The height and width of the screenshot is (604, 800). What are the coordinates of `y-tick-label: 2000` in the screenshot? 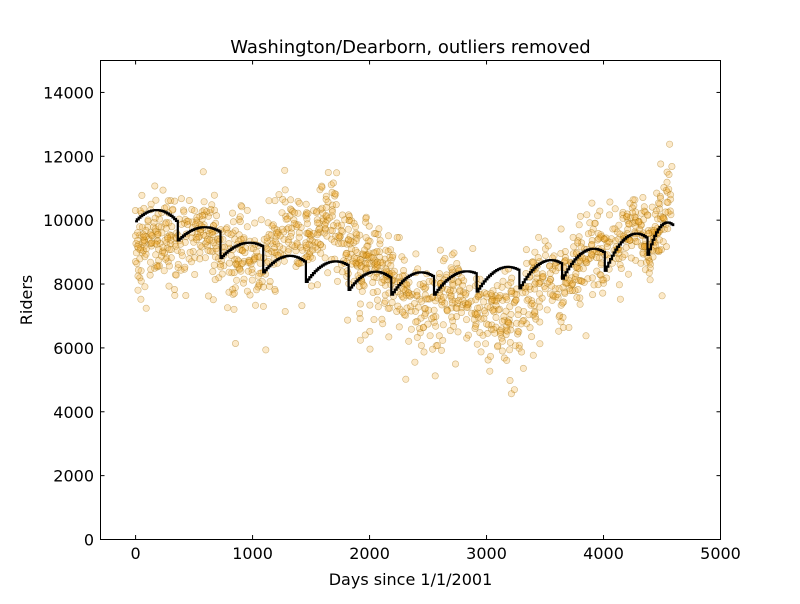 It's located at (73, 476).